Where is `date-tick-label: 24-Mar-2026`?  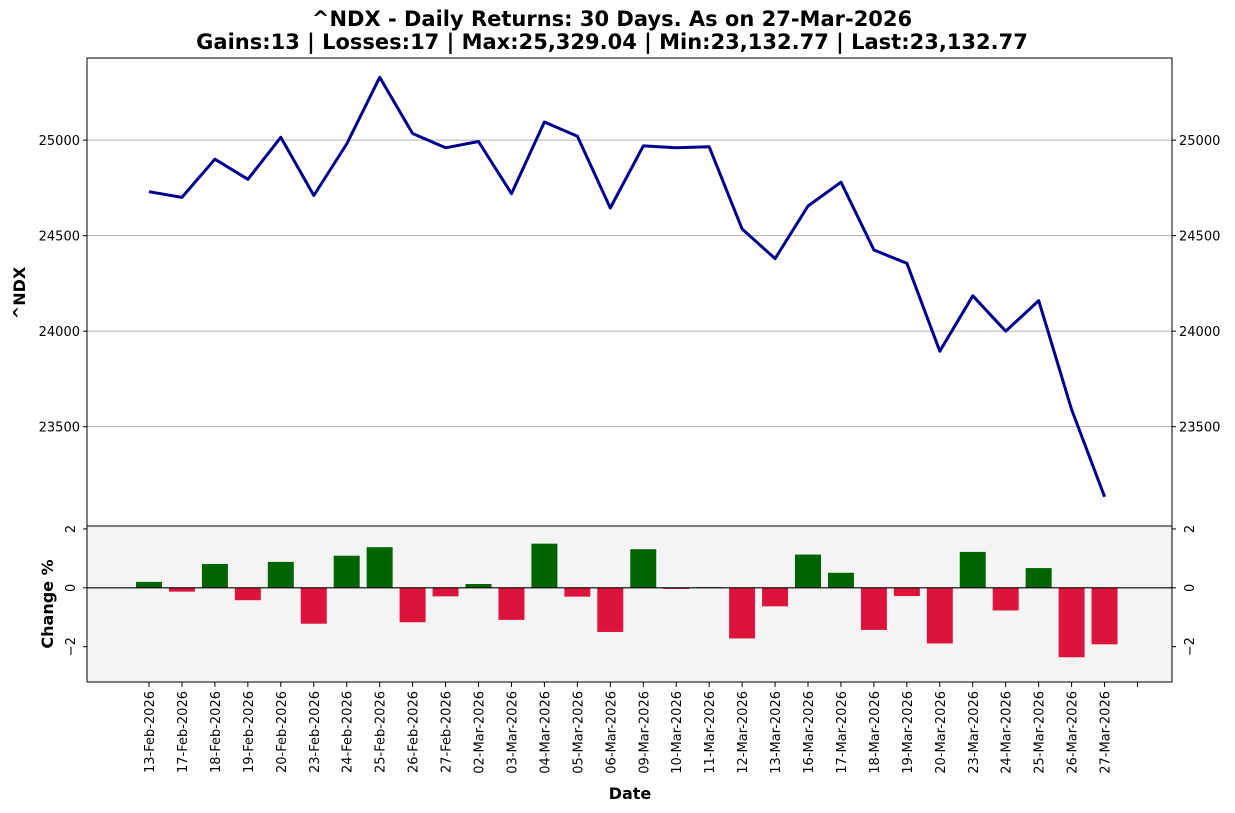
date-tick-label: 24-Mar-2026 is located at coordinates (1007, 732).